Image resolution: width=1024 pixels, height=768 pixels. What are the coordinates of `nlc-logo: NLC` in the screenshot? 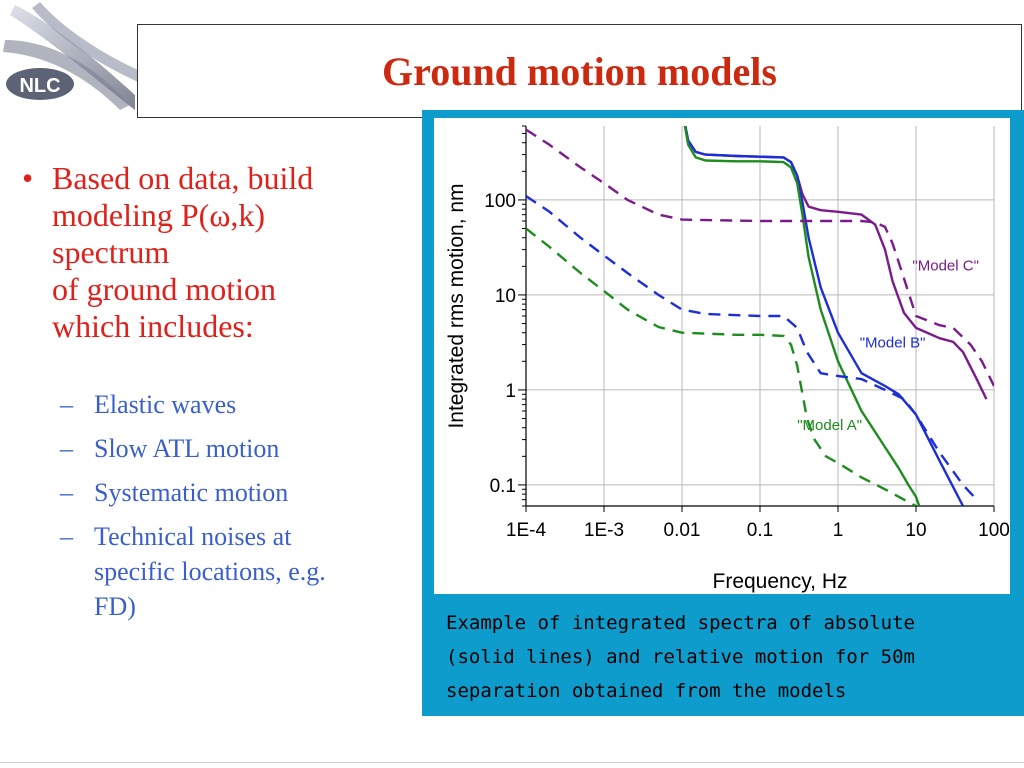 It's located at (70, 60).